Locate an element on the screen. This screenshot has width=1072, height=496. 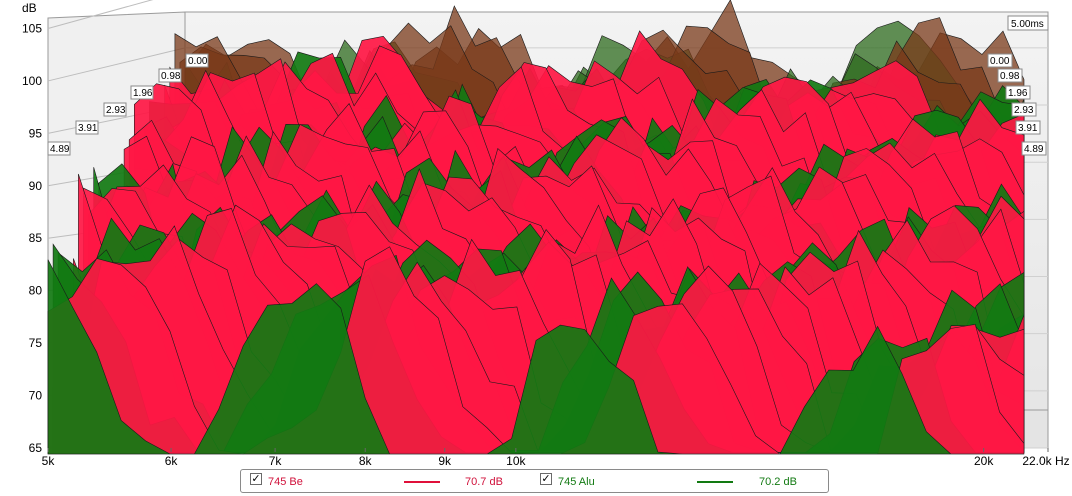
y-tick-label: 95 is located at coordinates (36, 133).